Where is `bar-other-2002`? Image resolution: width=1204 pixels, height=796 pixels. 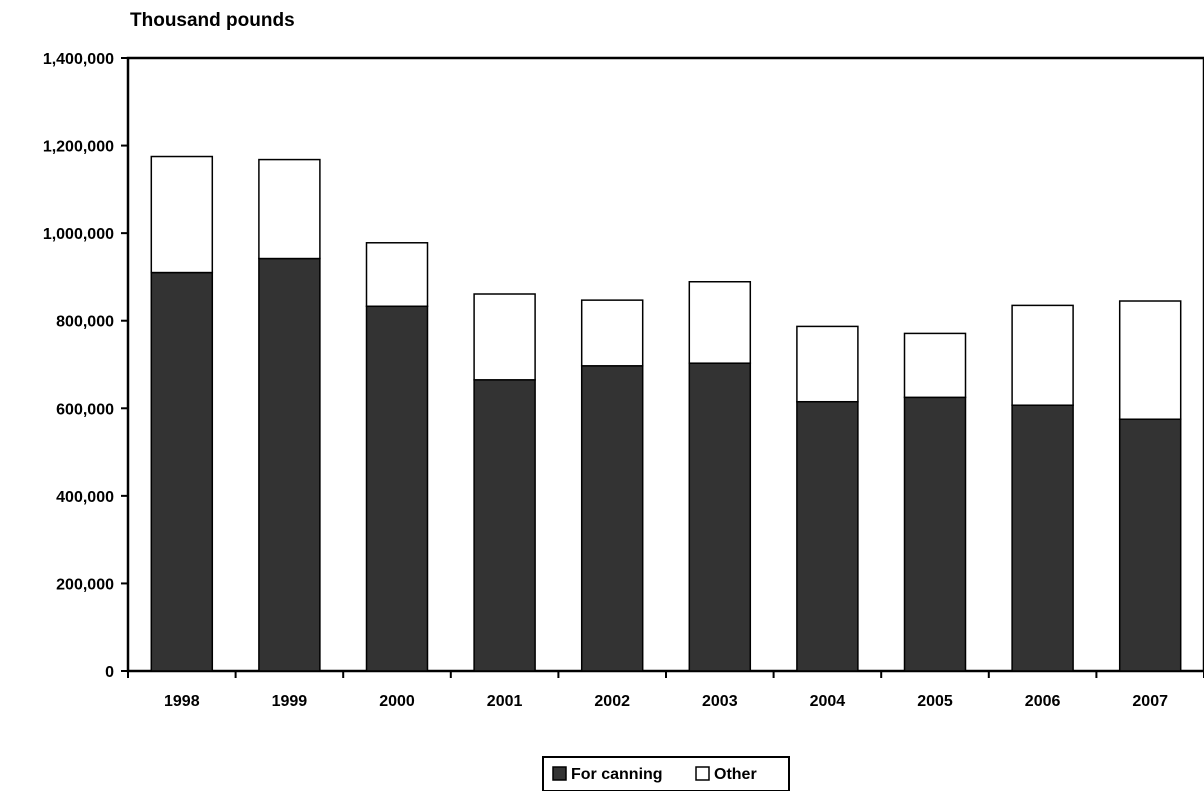 bar-other-2002 is located at coordinates (612, 333).